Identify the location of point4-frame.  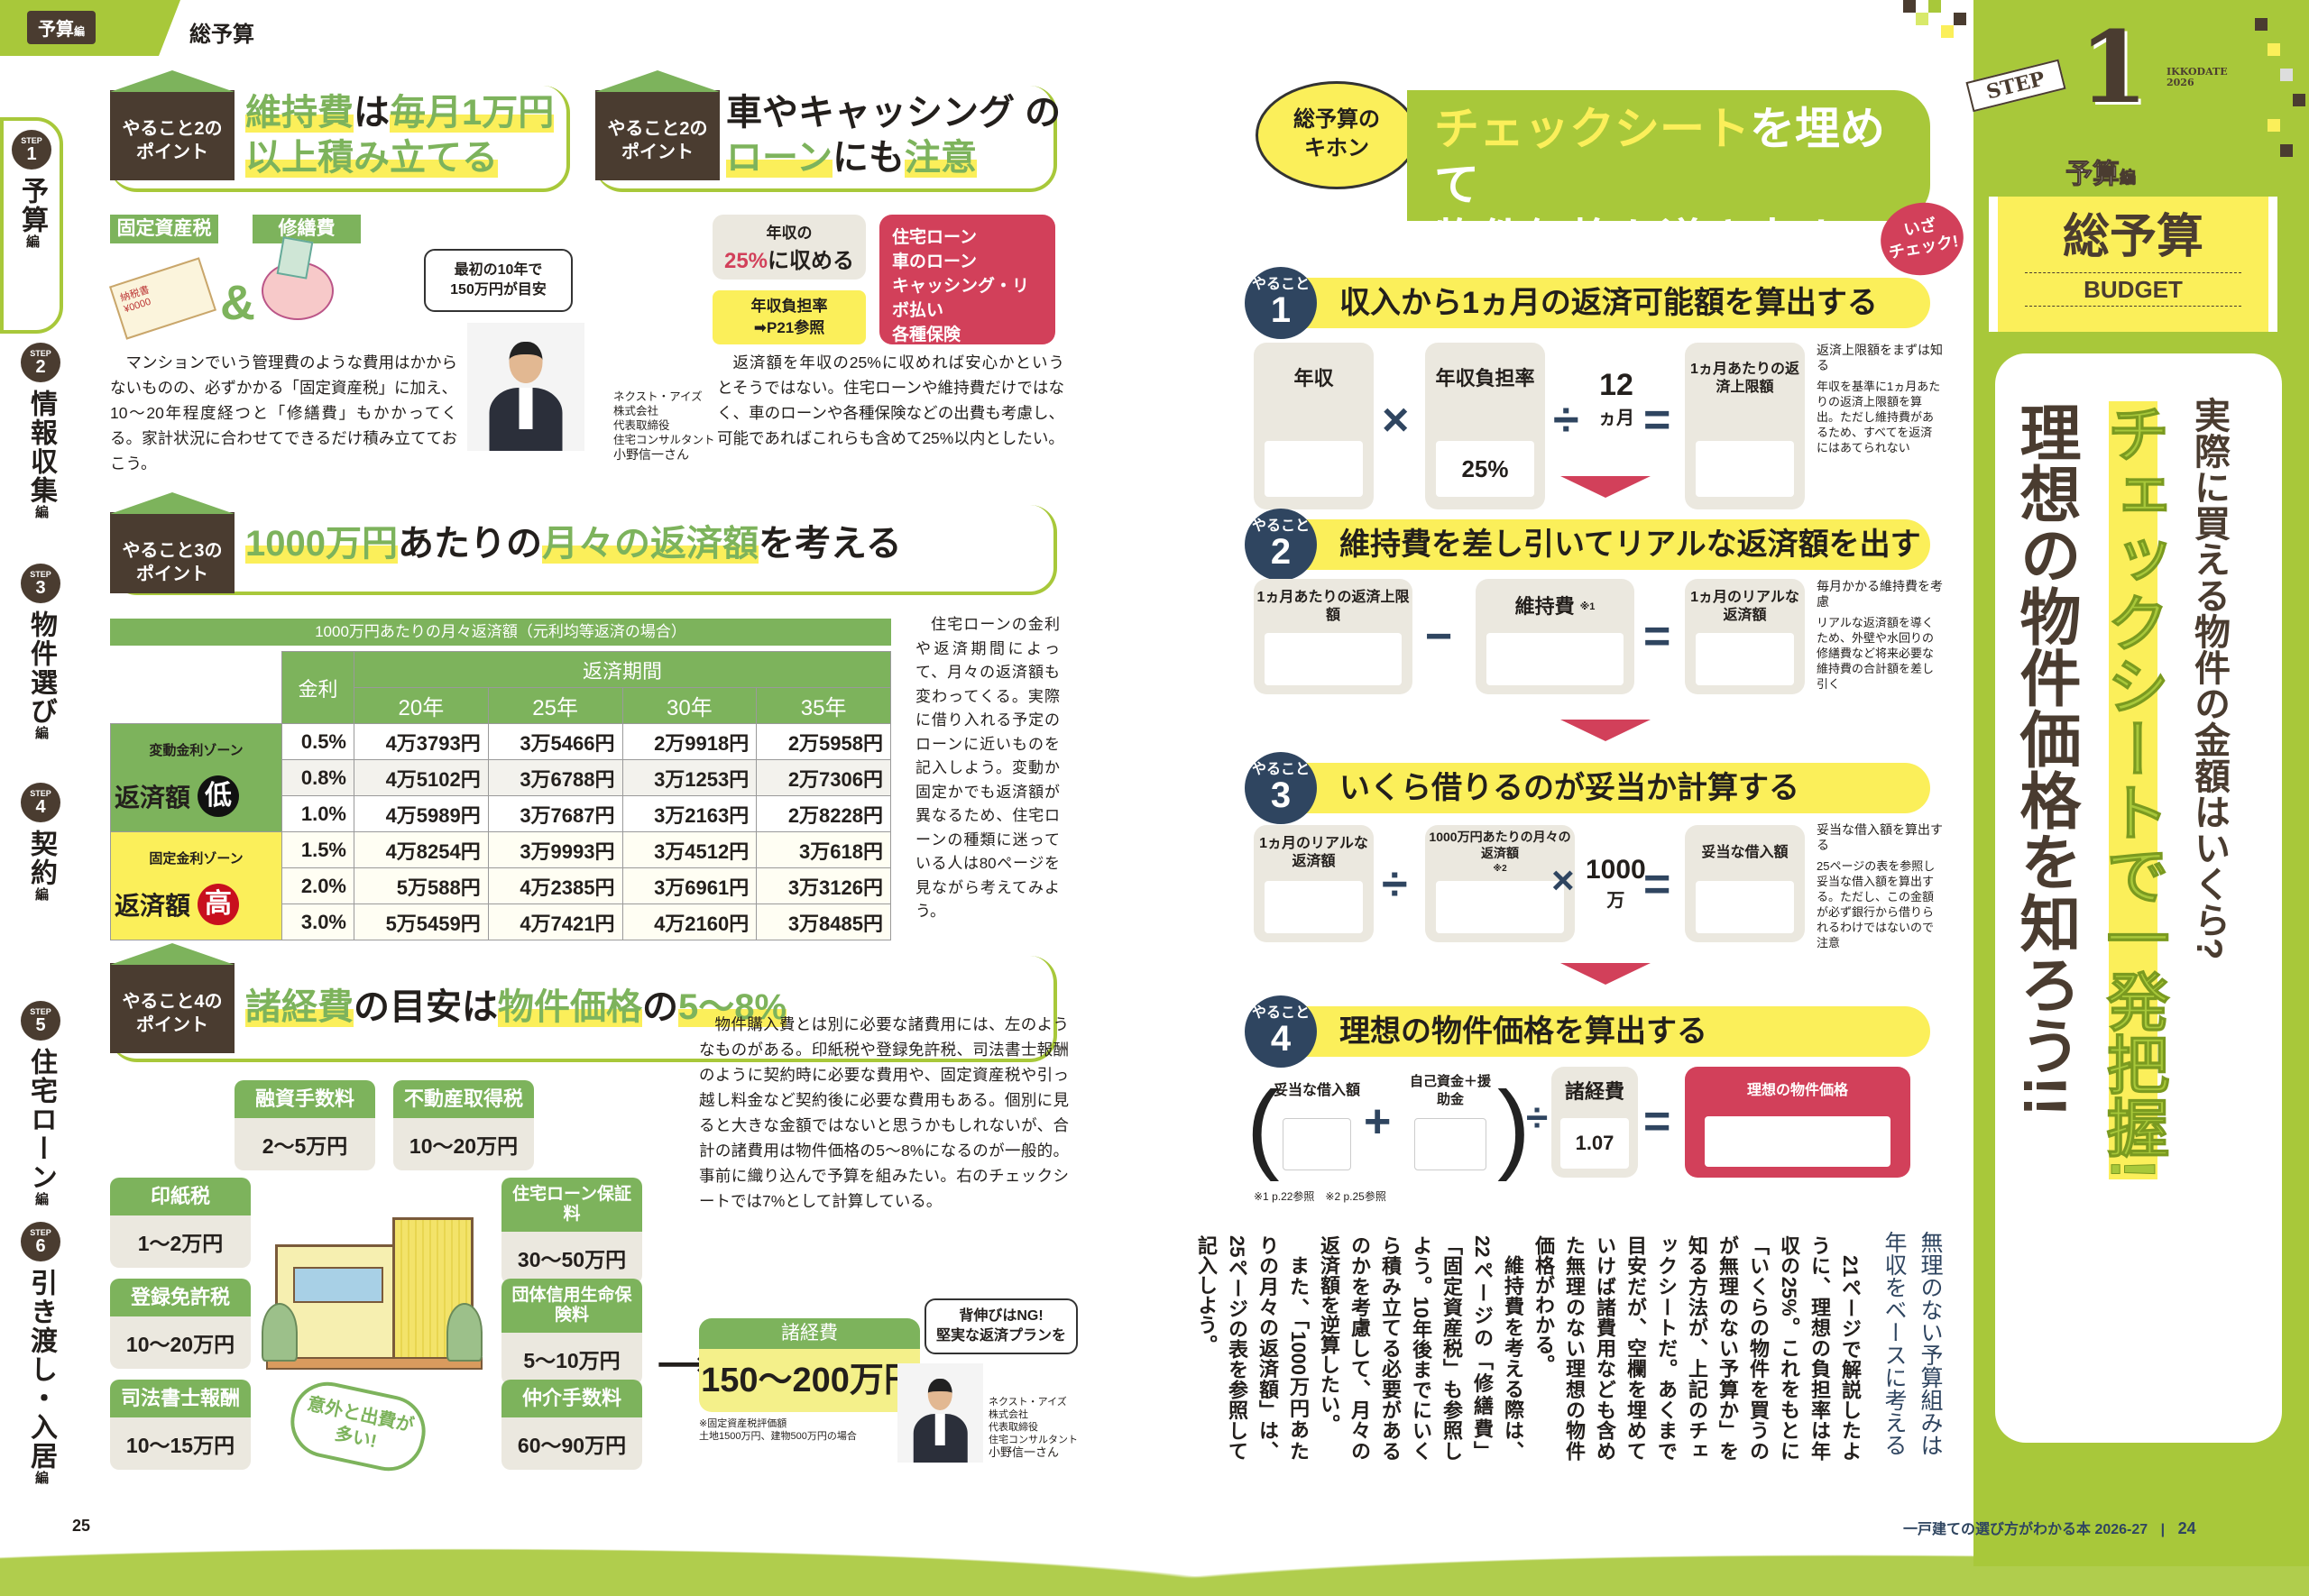
(583, 1009).